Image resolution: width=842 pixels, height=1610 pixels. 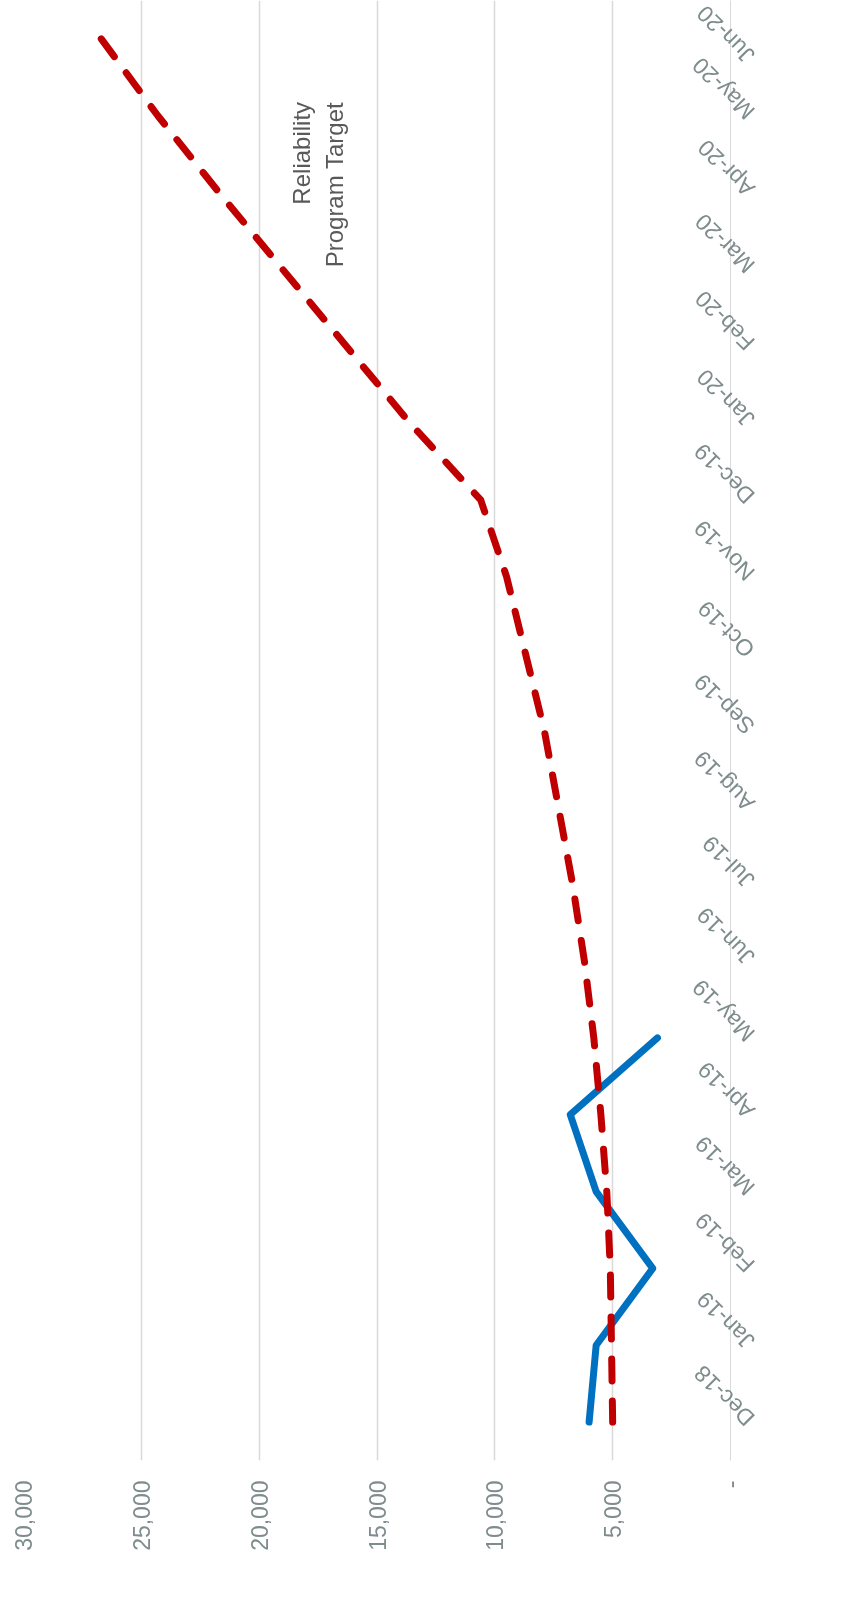 What do you see at coordinates (613, 1509) in the screenshot?
I see `x-tick-label: 5,000` at bounding box center [613, 1509].